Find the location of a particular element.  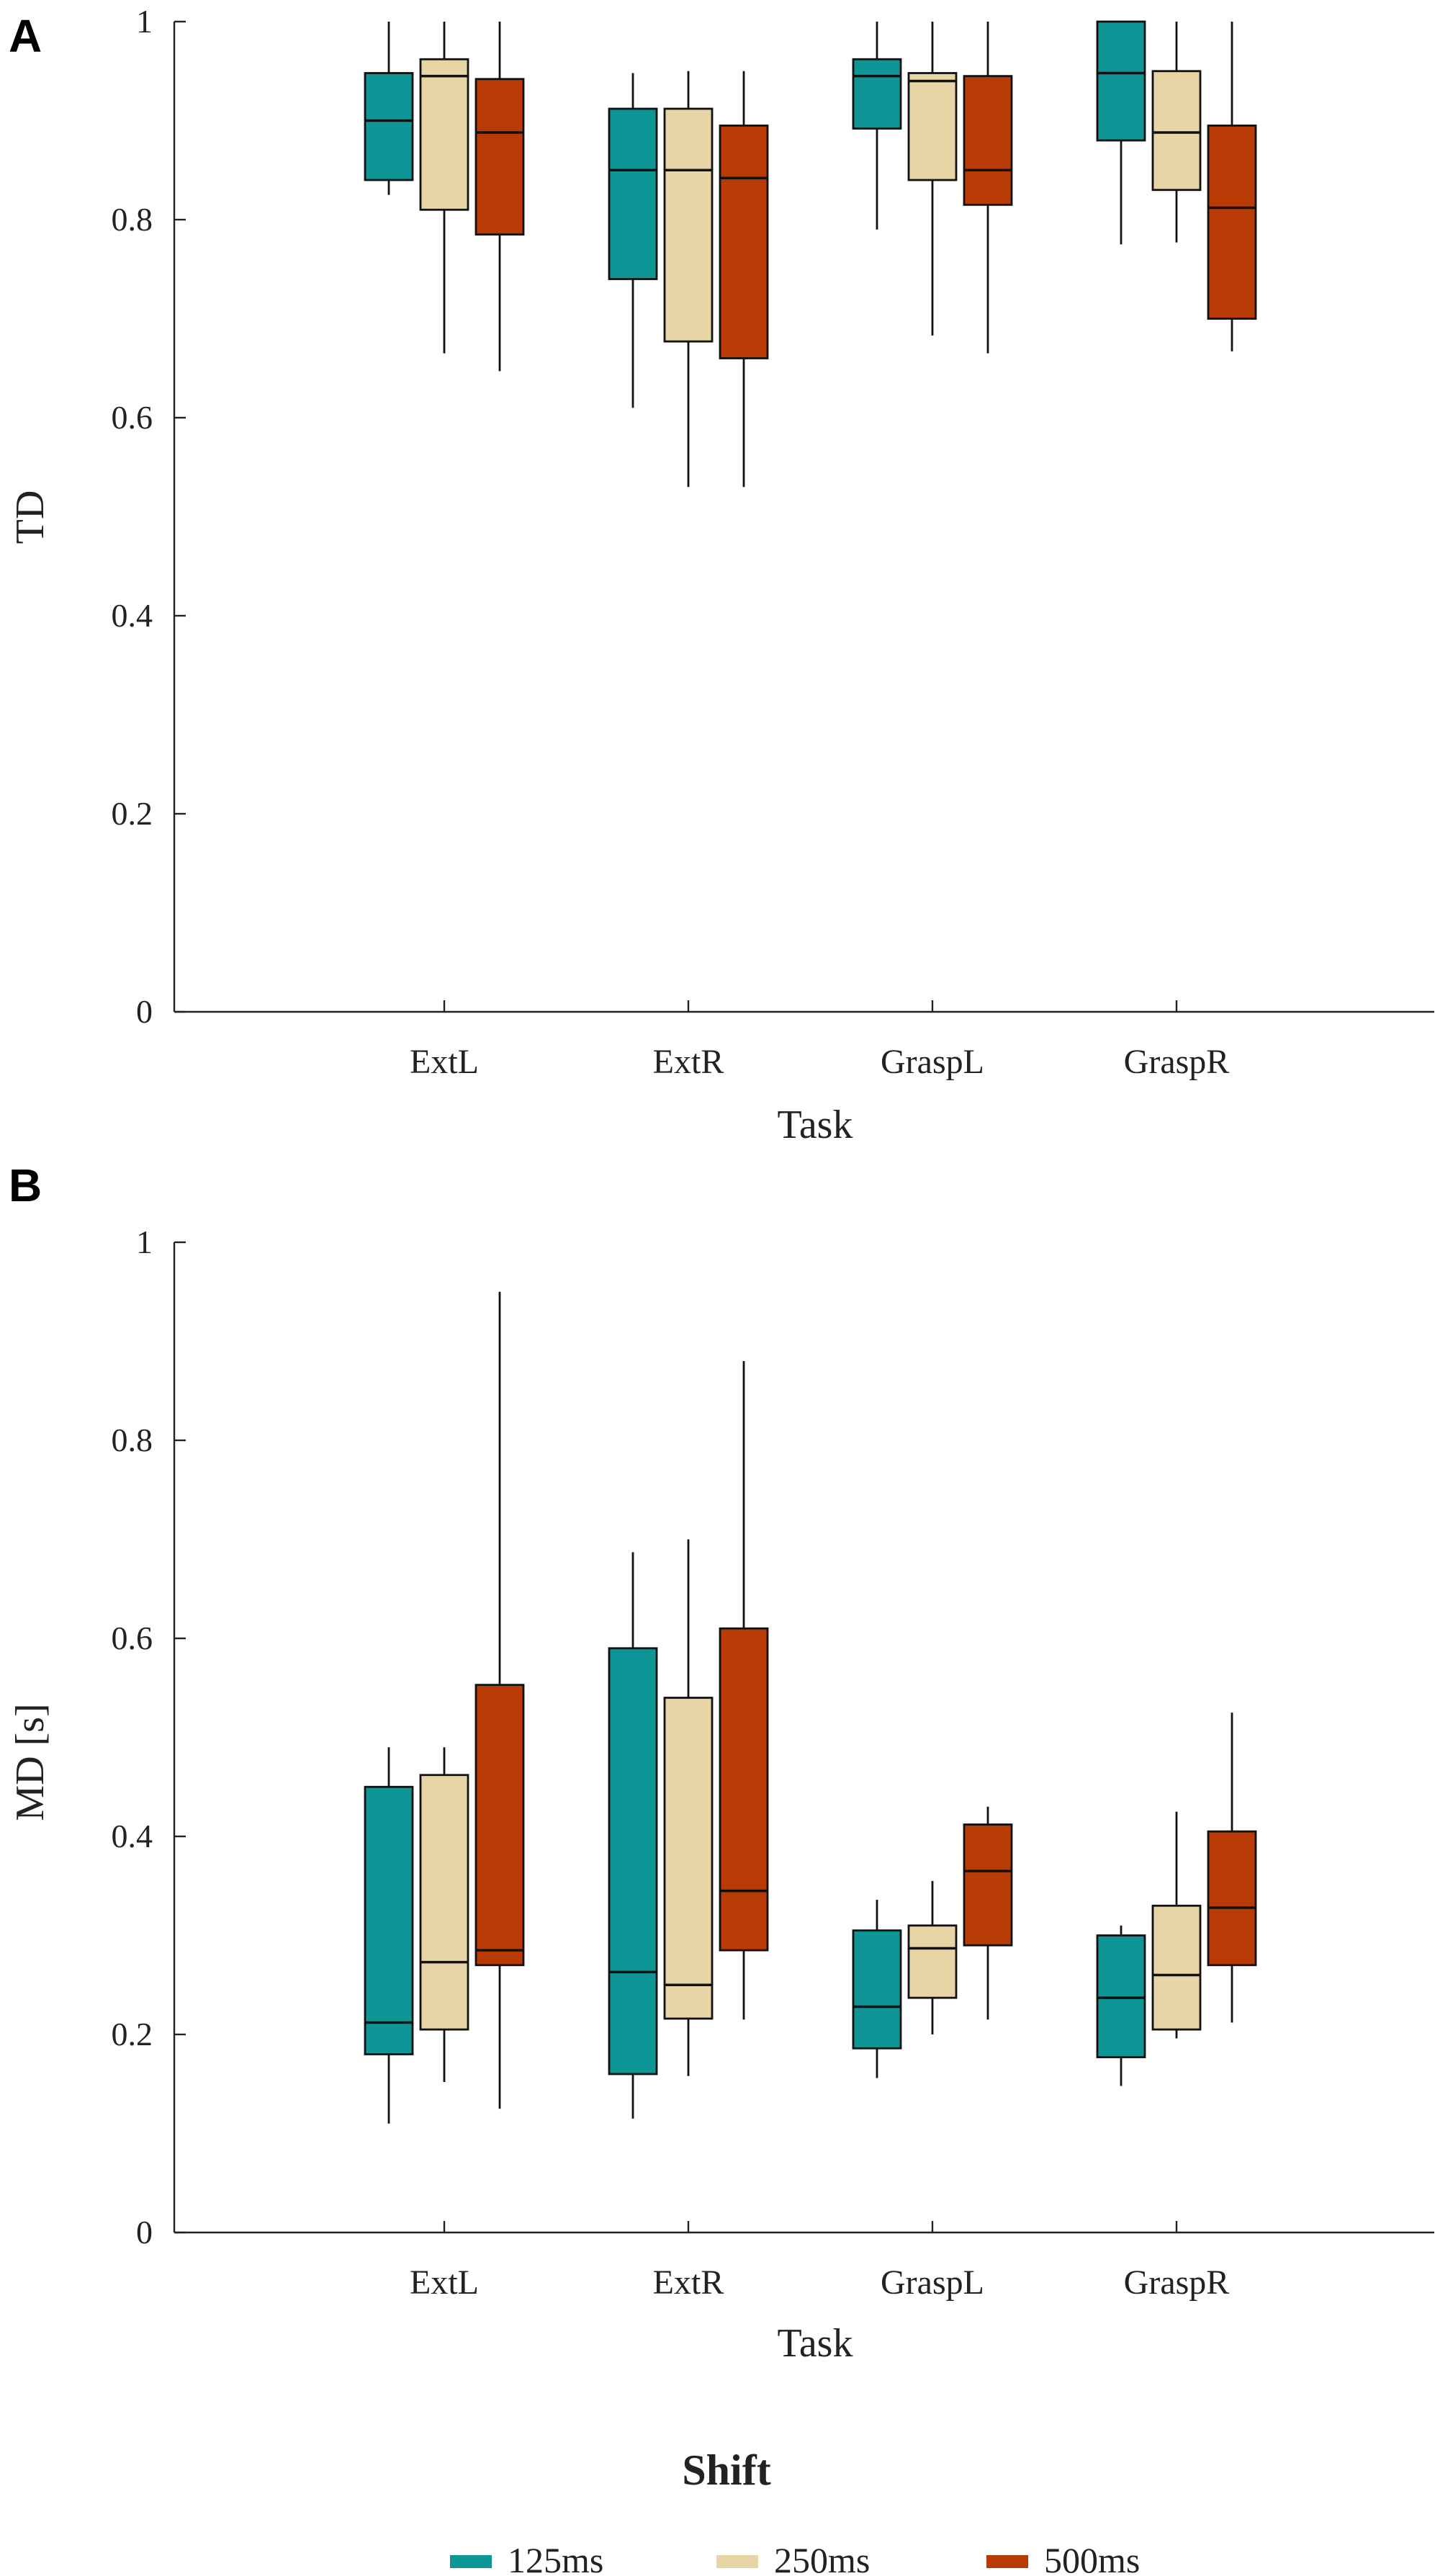

legend-label-500ms: 500ms is located at coordinates (1092, 2558).